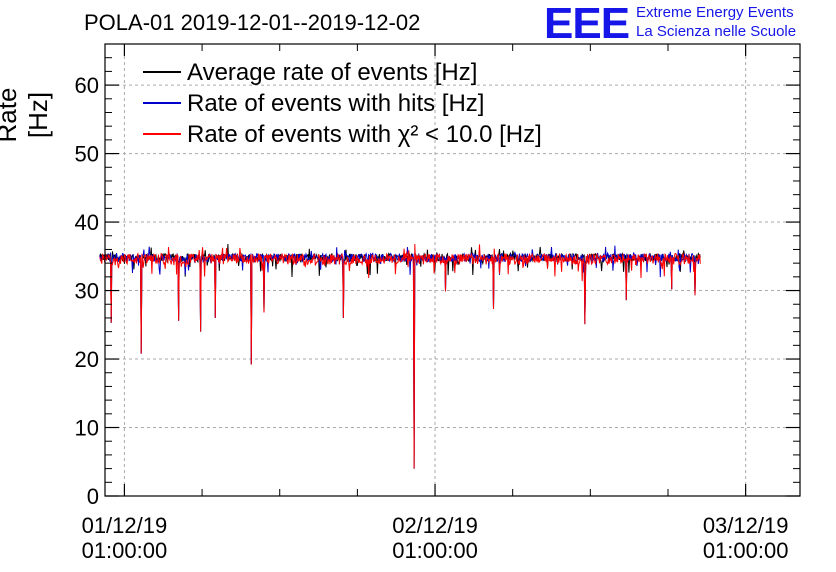 The width and height of the screenshot is (836, 572). What do you see at coordinates (87, 359) in the screenshot?
I see `y-tick-label: 20` at bounding box center [87, 359].